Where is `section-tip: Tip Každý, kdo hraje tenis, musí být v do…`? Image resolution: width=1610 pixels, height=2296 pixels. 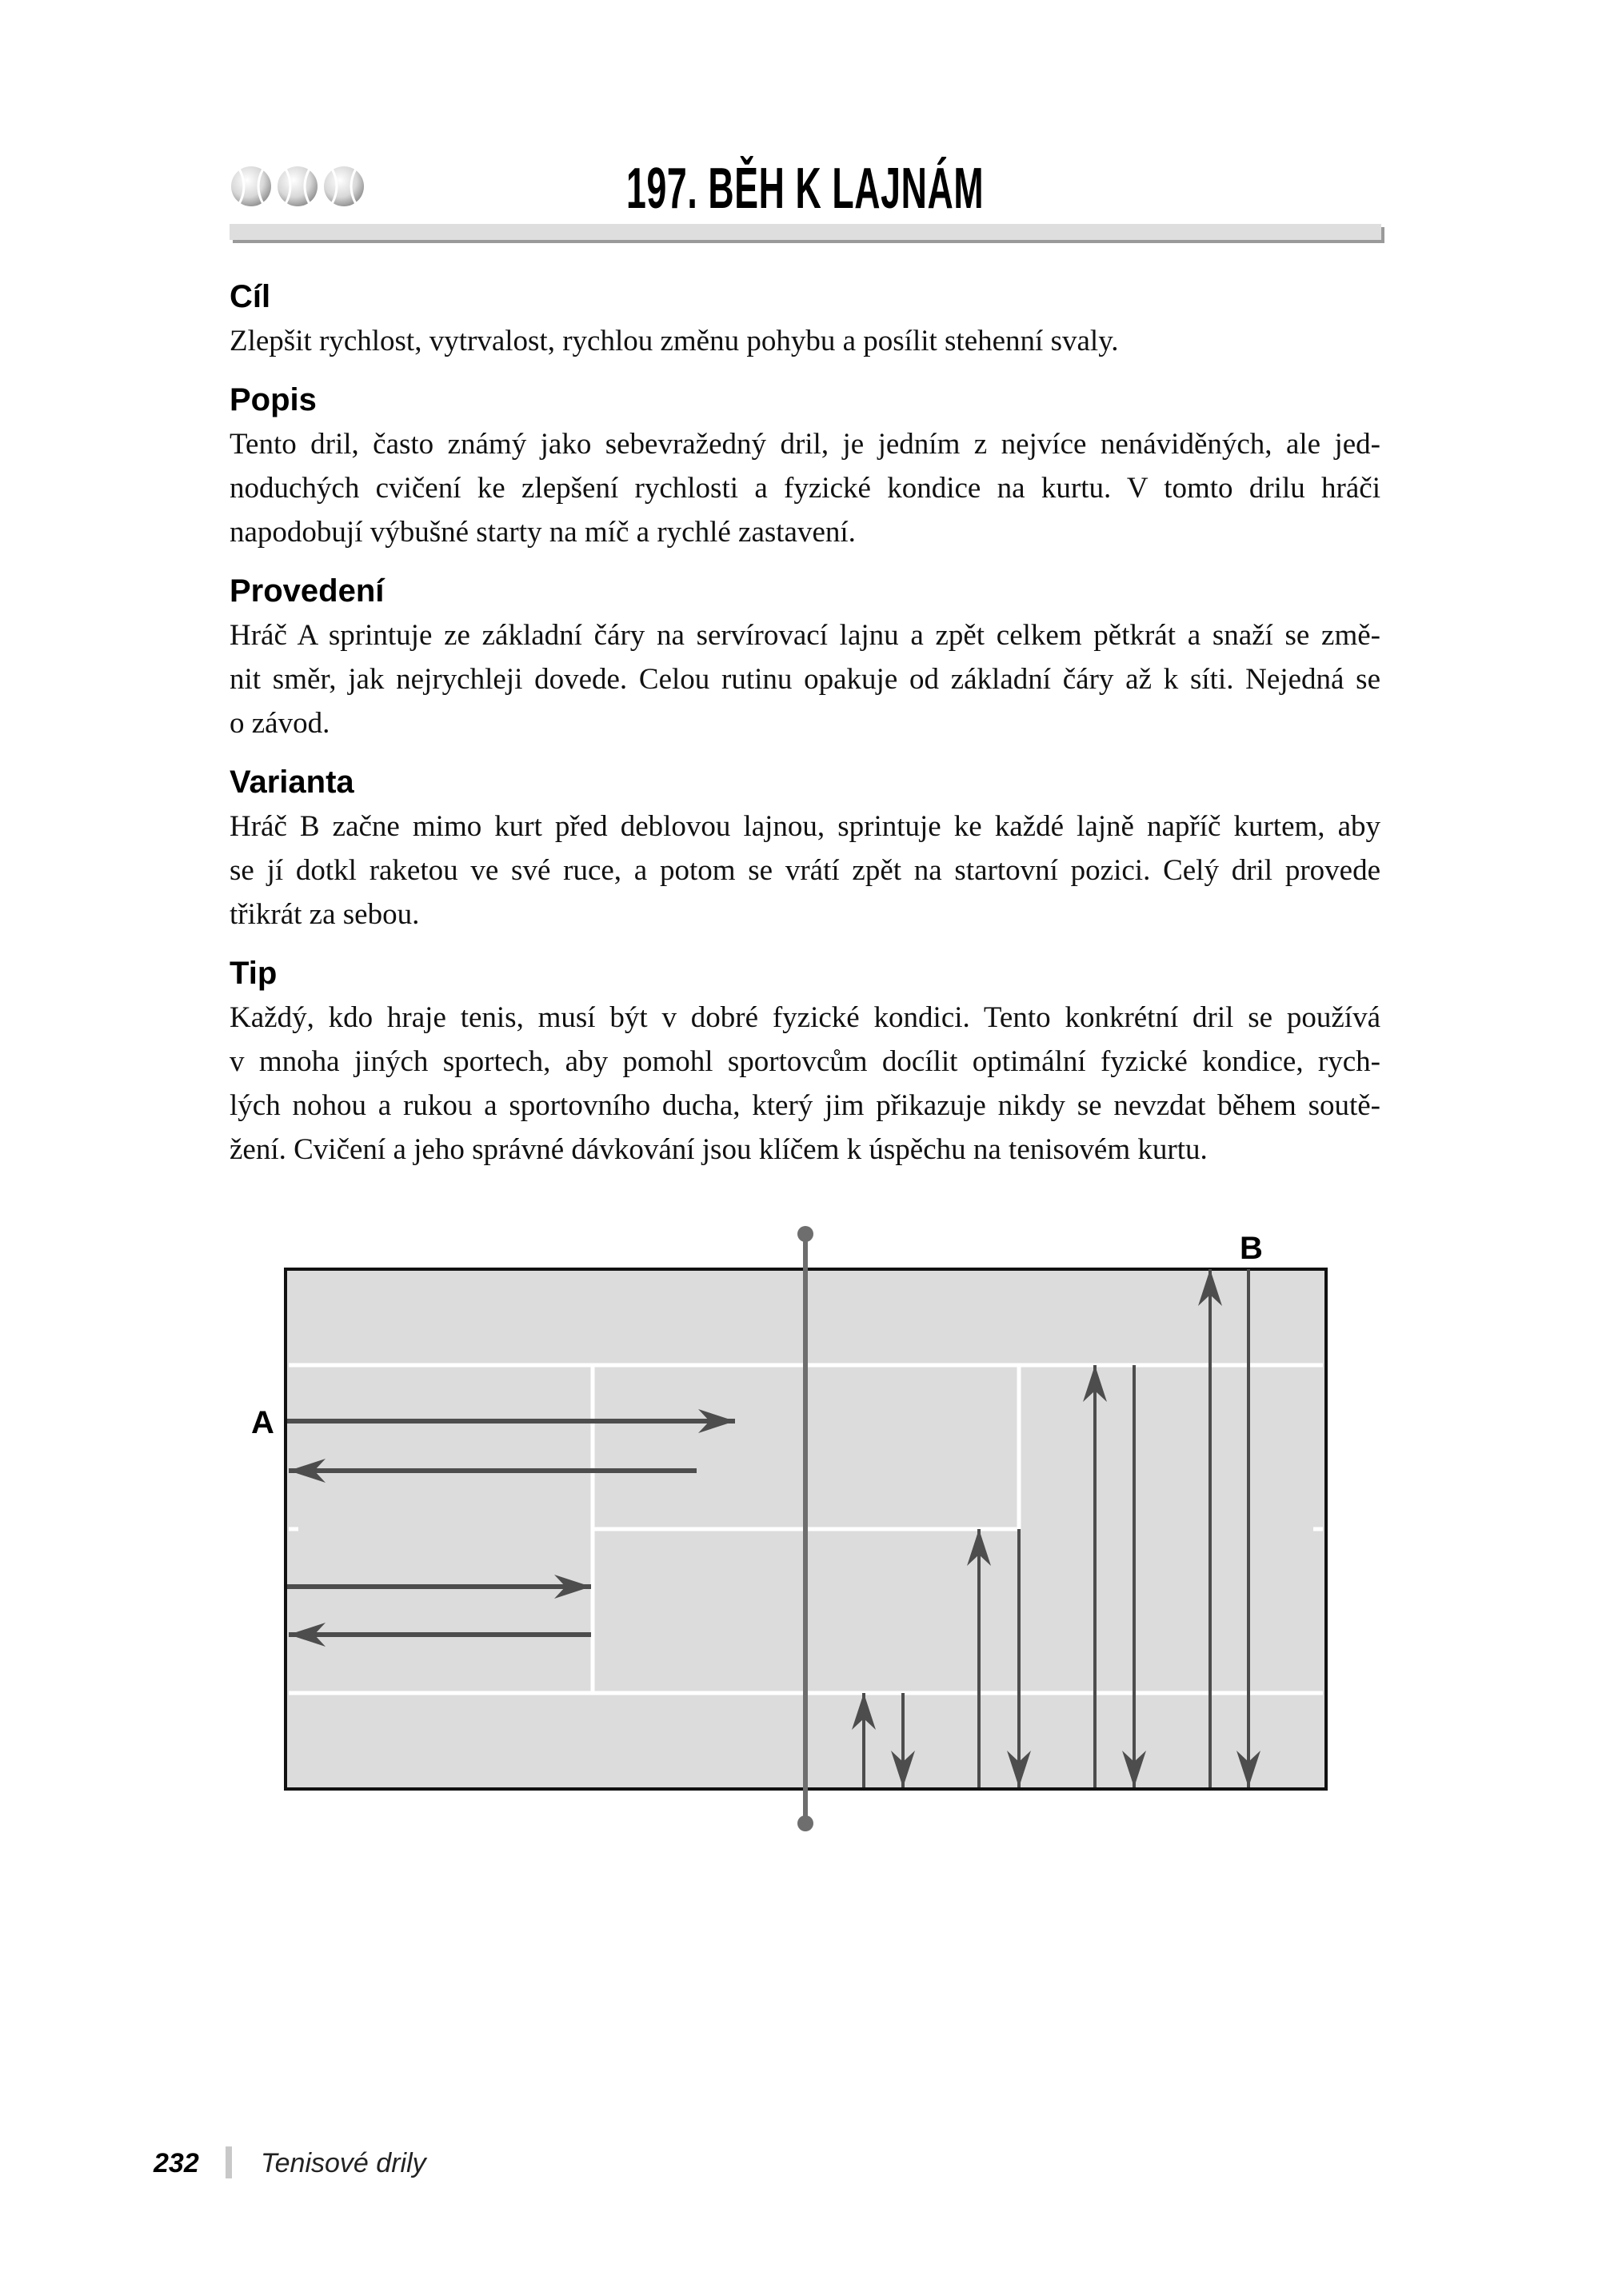 section-tip: Tip Každý, kdo hraje tenis, musí být v do… is located at coordinates (805, 1062).